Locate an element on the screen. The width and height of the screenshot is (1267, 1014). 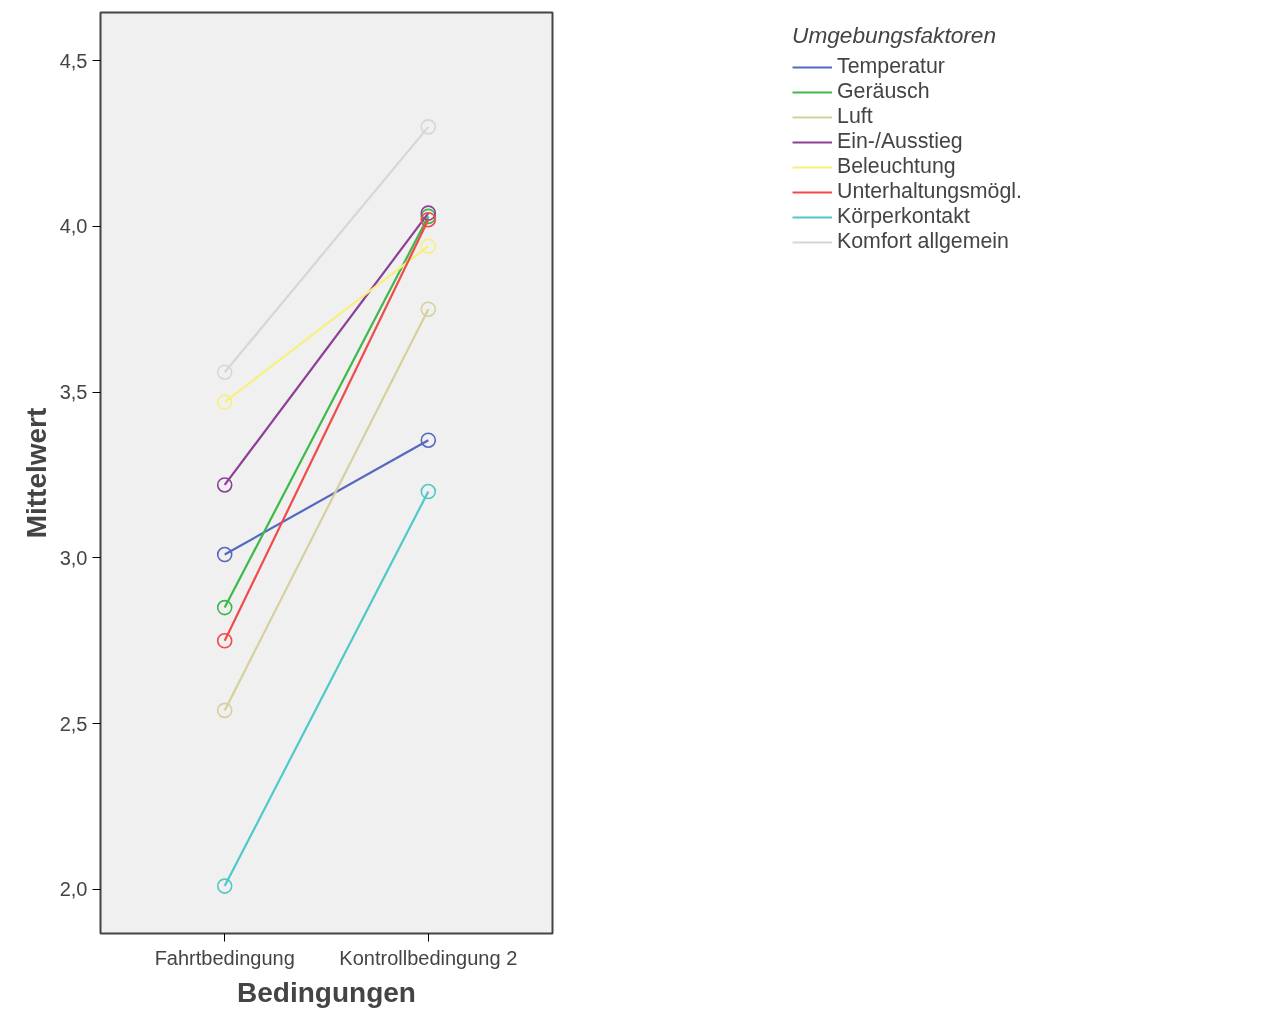
legend-title: Umgebungsfaktoren is located at coordinates (895, 35).